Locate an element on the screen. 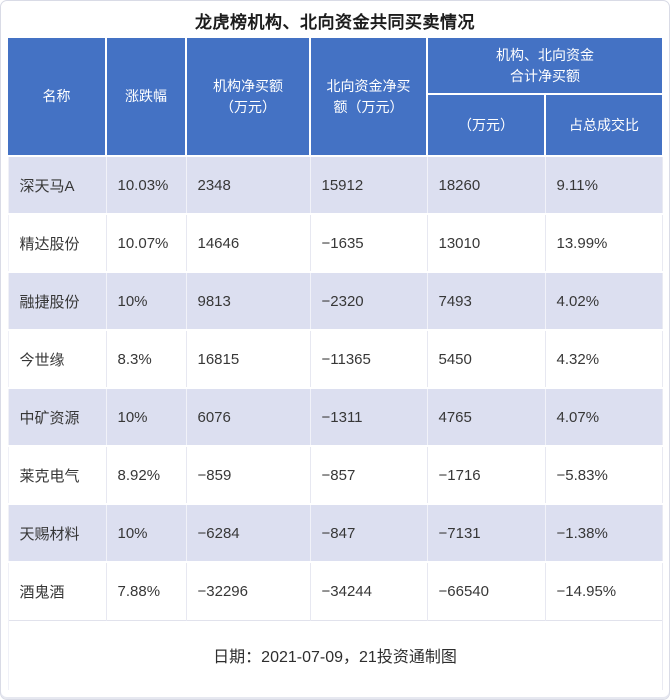 The height and width of the screenshot is (700, 670). cell-stock-name: 深天马A is located at coordinates (57, 185).